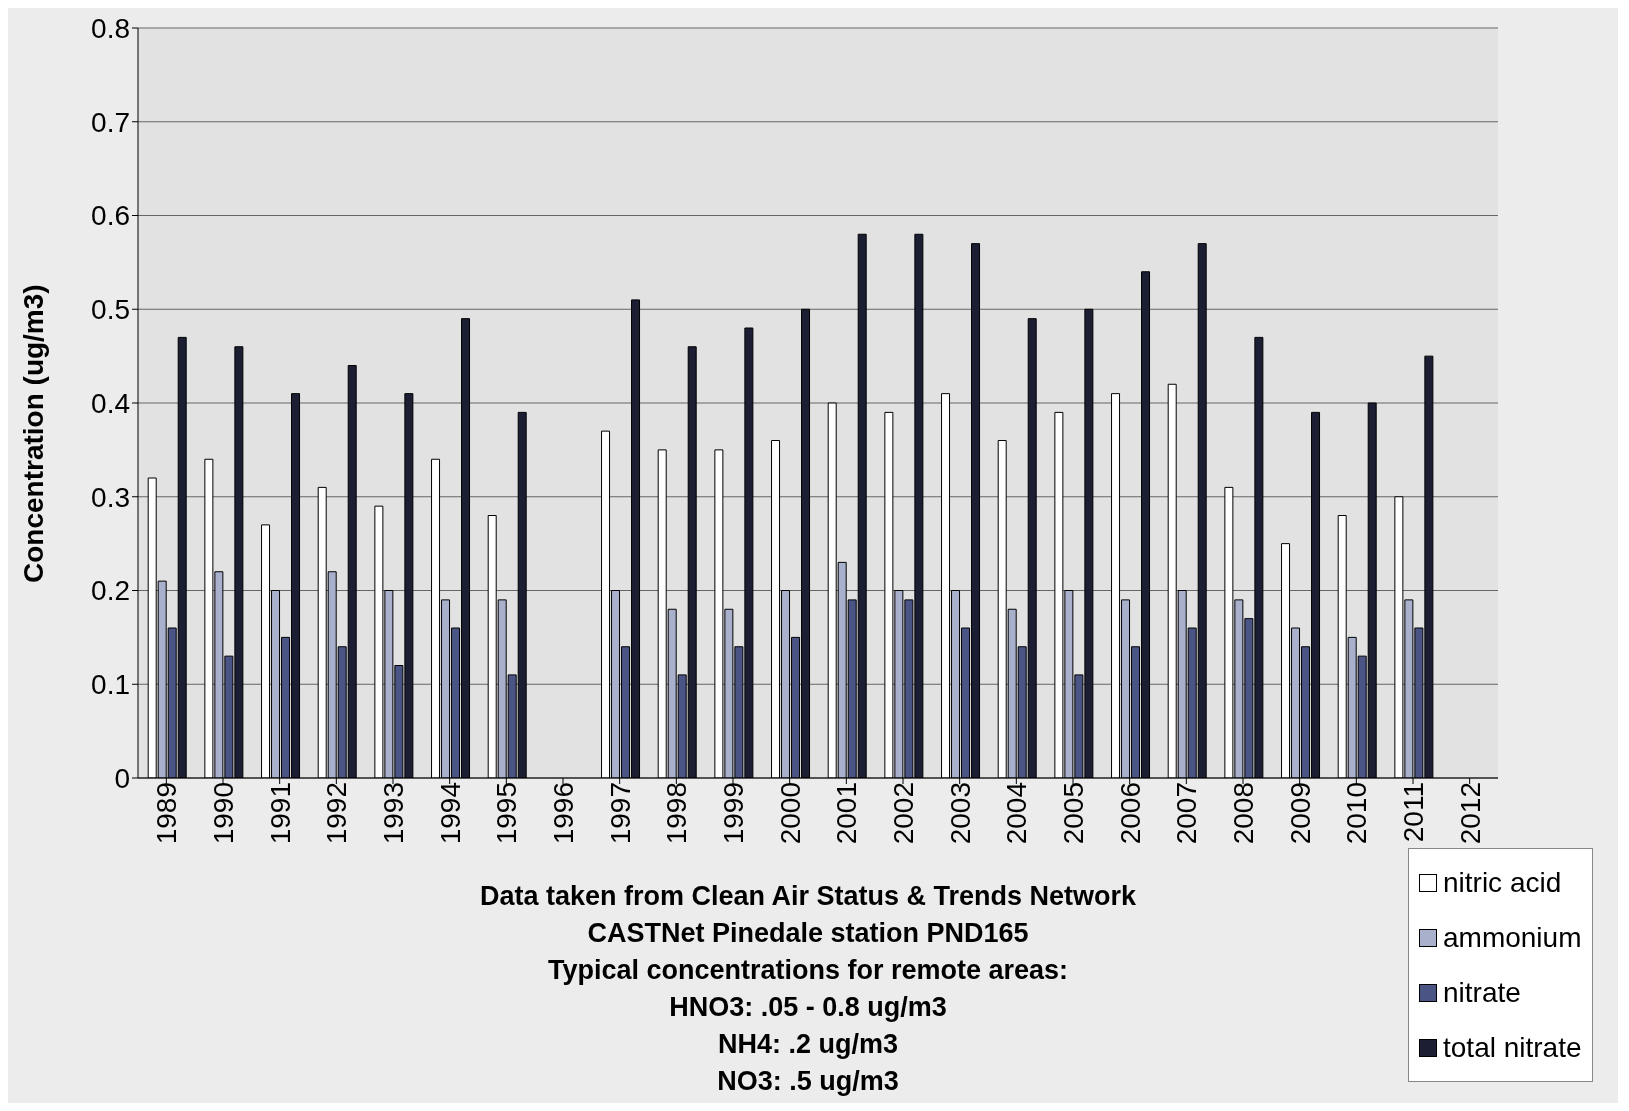 Image resolution: width=1629 pixels, height=1111 pixels. Describe the element at coordinates (1413, 812) in the screenshot. I see `x-tick-label: 2011` at that location.